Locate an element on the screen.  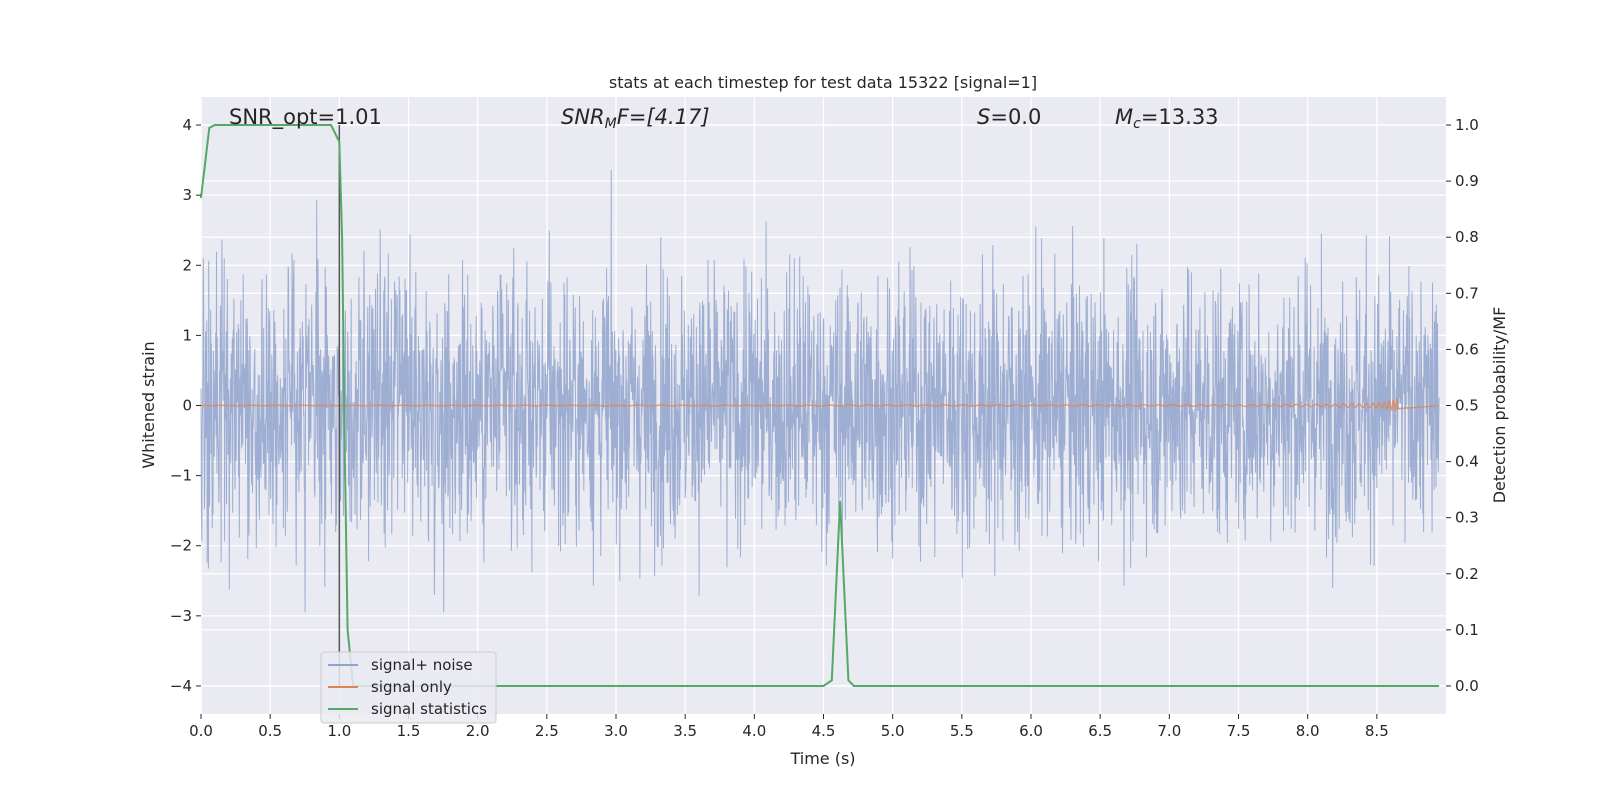
left-y-tick-label: 1 is located at coordinates (187, 335).